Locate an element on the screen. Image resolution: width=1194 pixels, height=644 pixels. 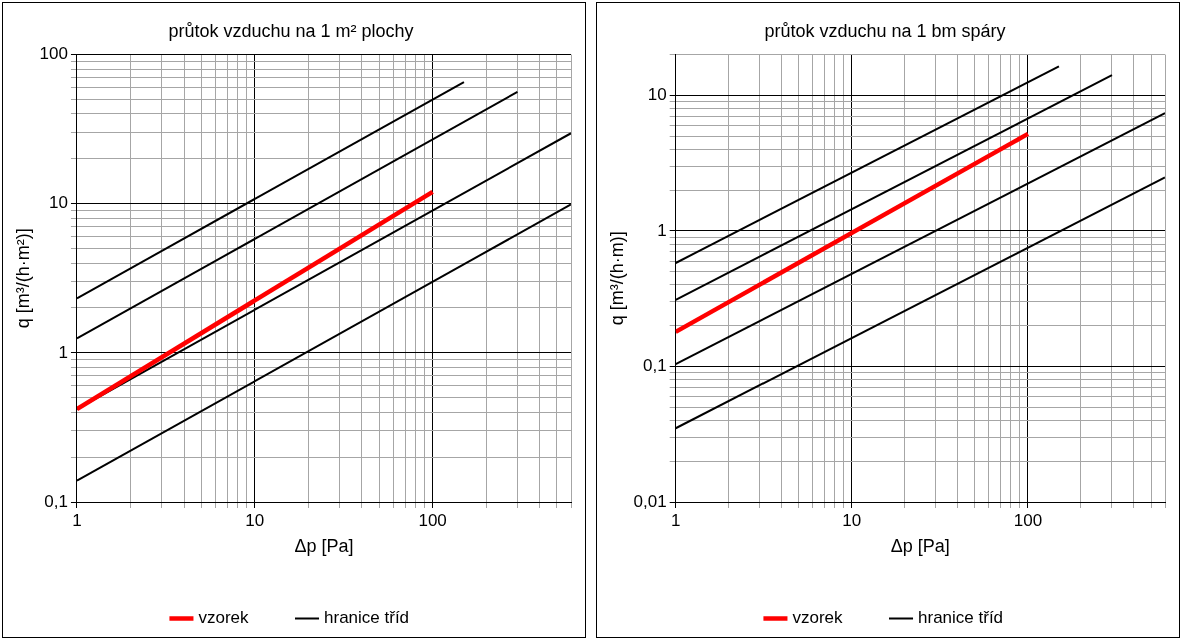
y-tick-label: 0,01 is located at coordinates (650, 501).